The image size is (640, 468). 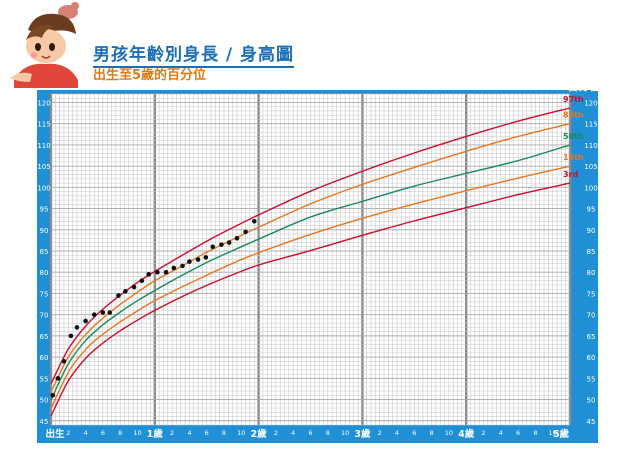 I want to click on x-axis-title: 年齡 (足月/年), so click(x=320, y=451).